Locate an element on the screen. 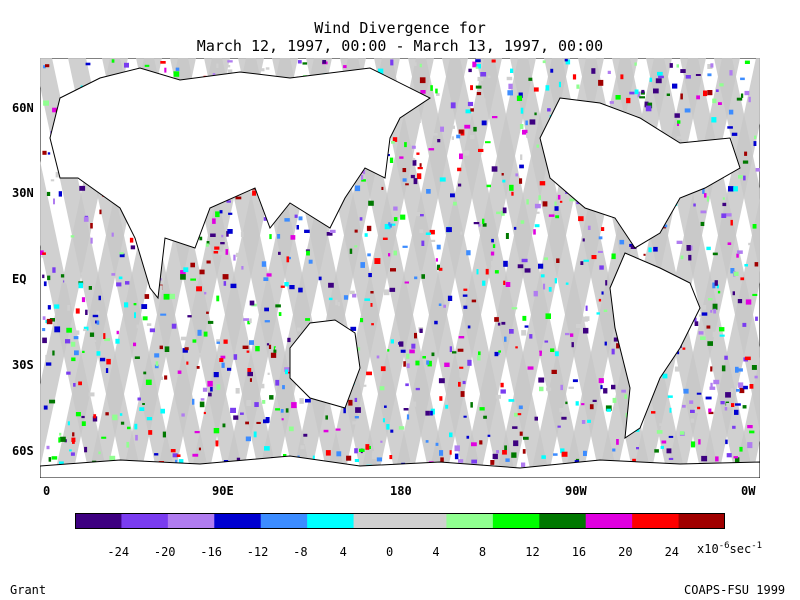 This screenshot has width=800, height=600. colorbar-tick-label: 24 is located at coordinates (672, 552).